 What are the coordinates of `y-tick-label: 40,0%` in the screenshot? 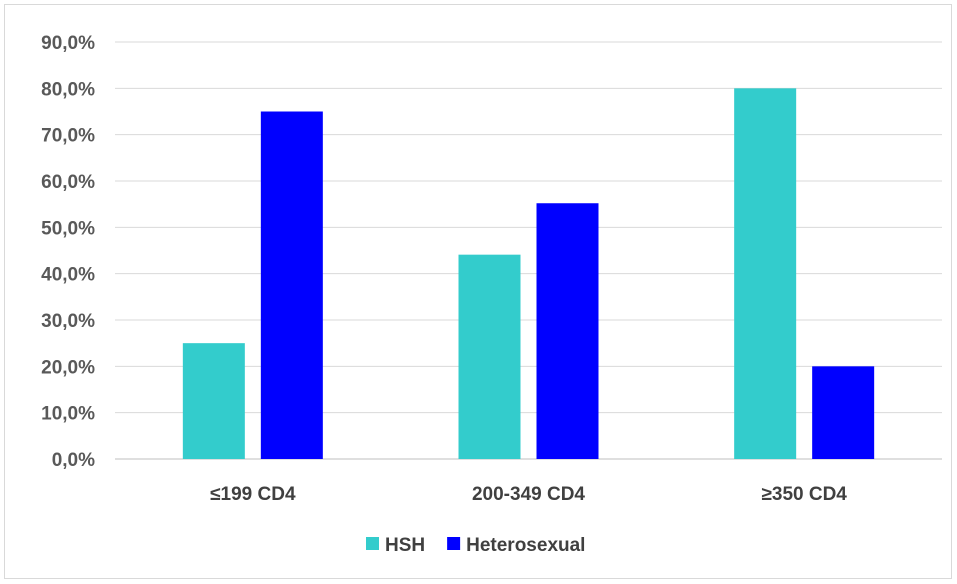 It's located at (68, 275).